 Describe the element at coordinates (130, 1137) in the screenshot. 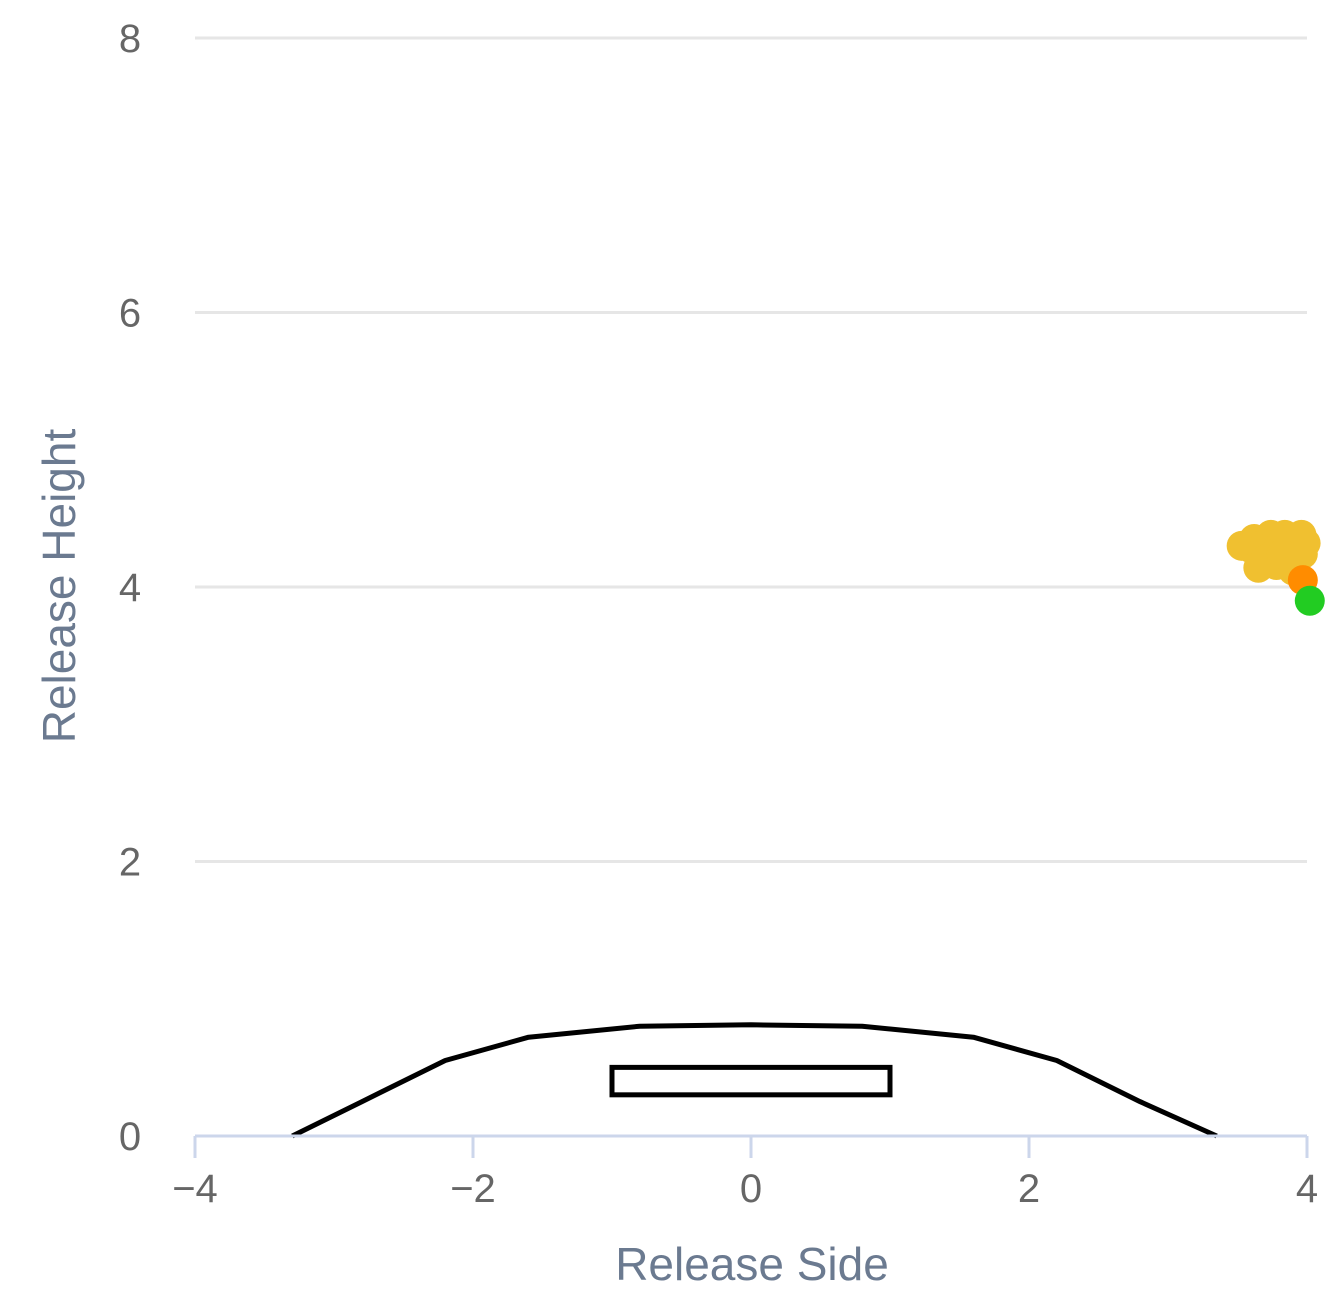

I see `y-tick-label: 0` at that location.